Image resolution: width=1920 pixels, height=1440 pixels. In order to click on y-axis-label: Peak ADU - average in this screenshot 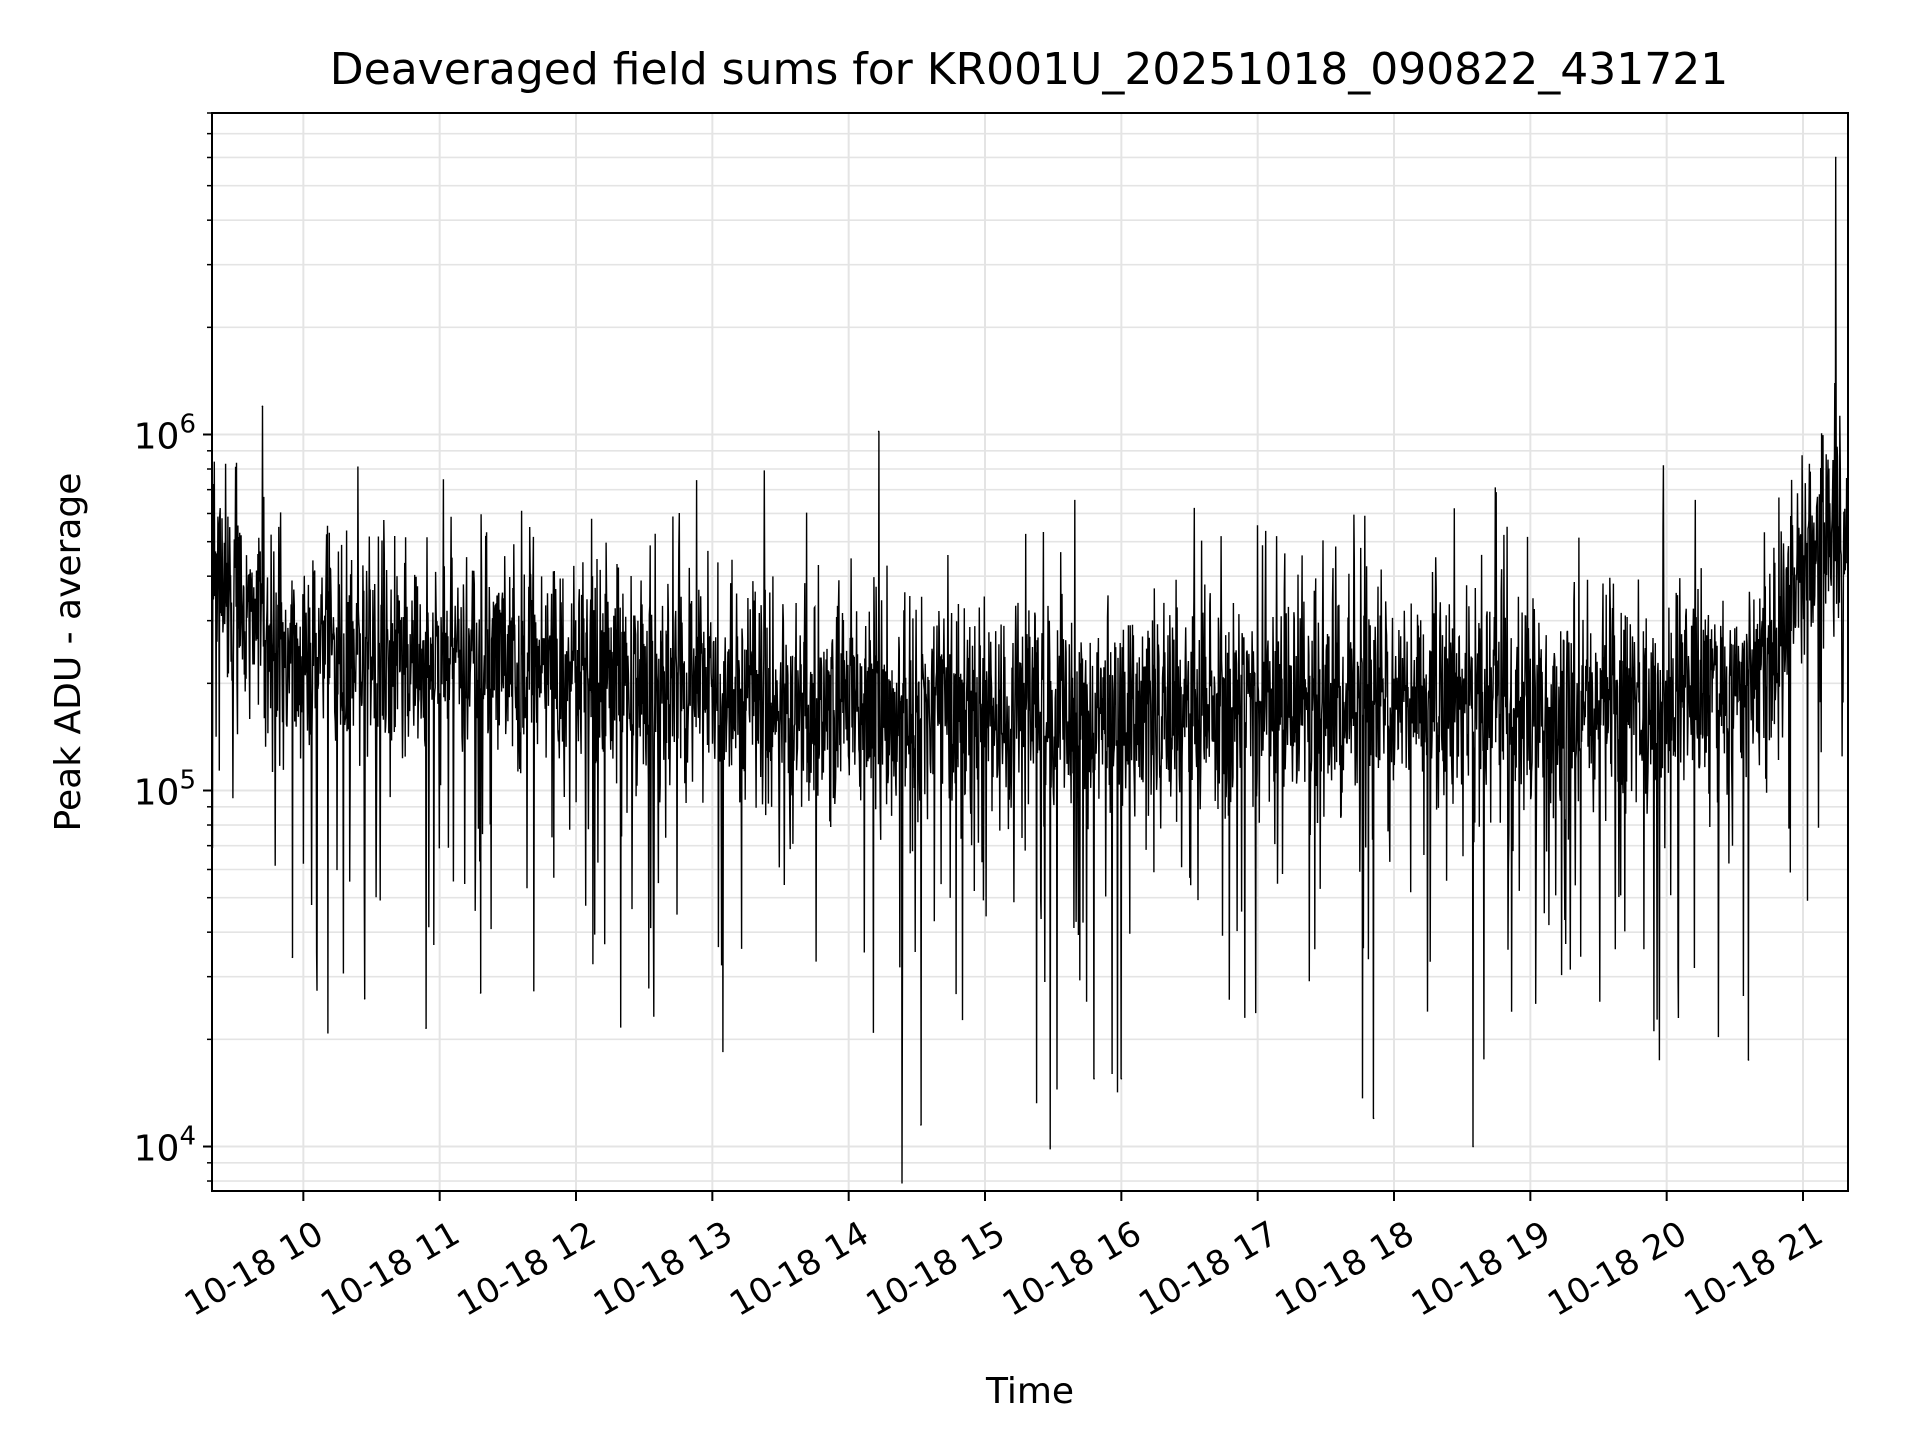, I will do `click(68, 652)`.